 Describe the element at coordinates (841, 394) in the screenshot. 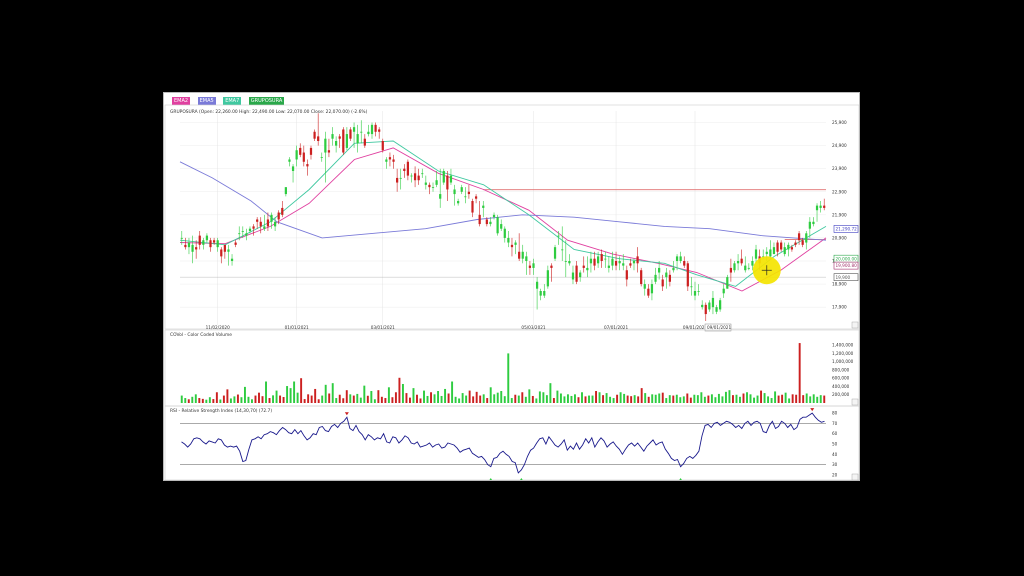

I see `volume-y-tick: 200,000` at that location.